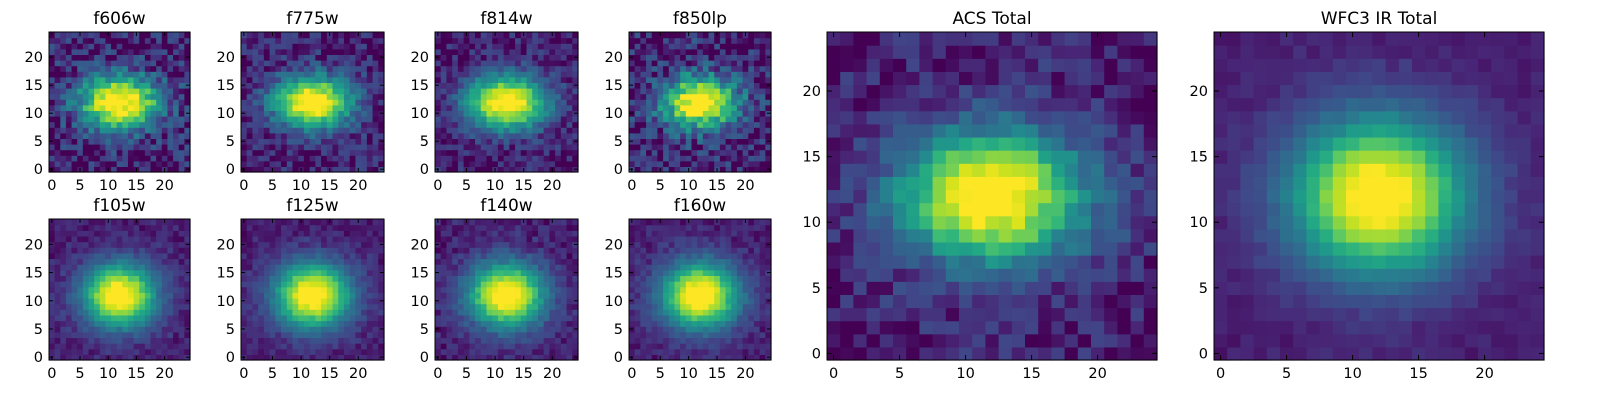 Image resolution: width=1600 pixels, height=400 pixels. I want to click on x-tick-label: 0, so click(243, 186).